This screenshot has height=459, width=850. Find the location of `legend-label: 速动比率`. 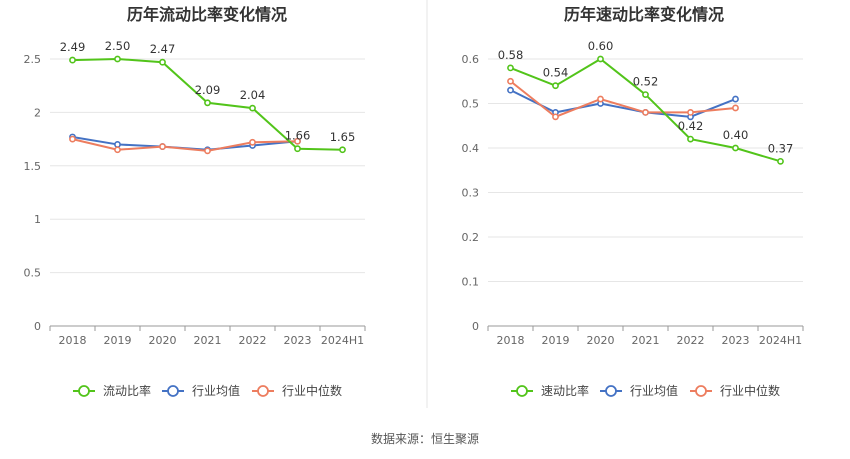

legend-label: 速动比率 is located at coordinates (565, 390).